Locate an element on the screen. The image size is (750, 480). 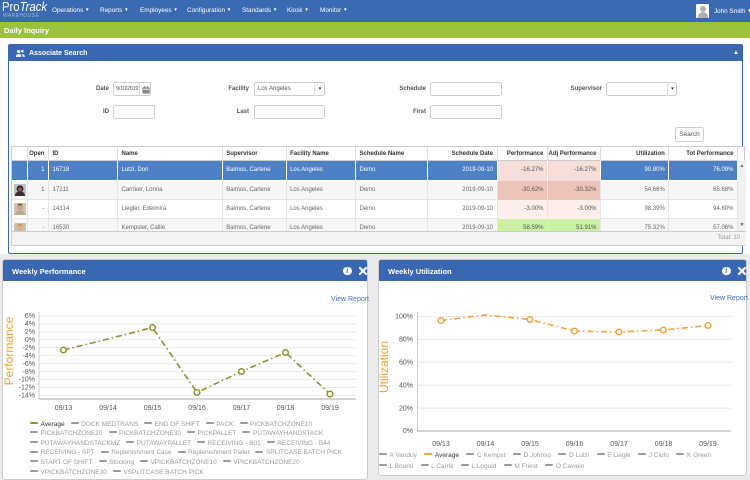
svg-text: -4% is located at coordinates (29, 356).